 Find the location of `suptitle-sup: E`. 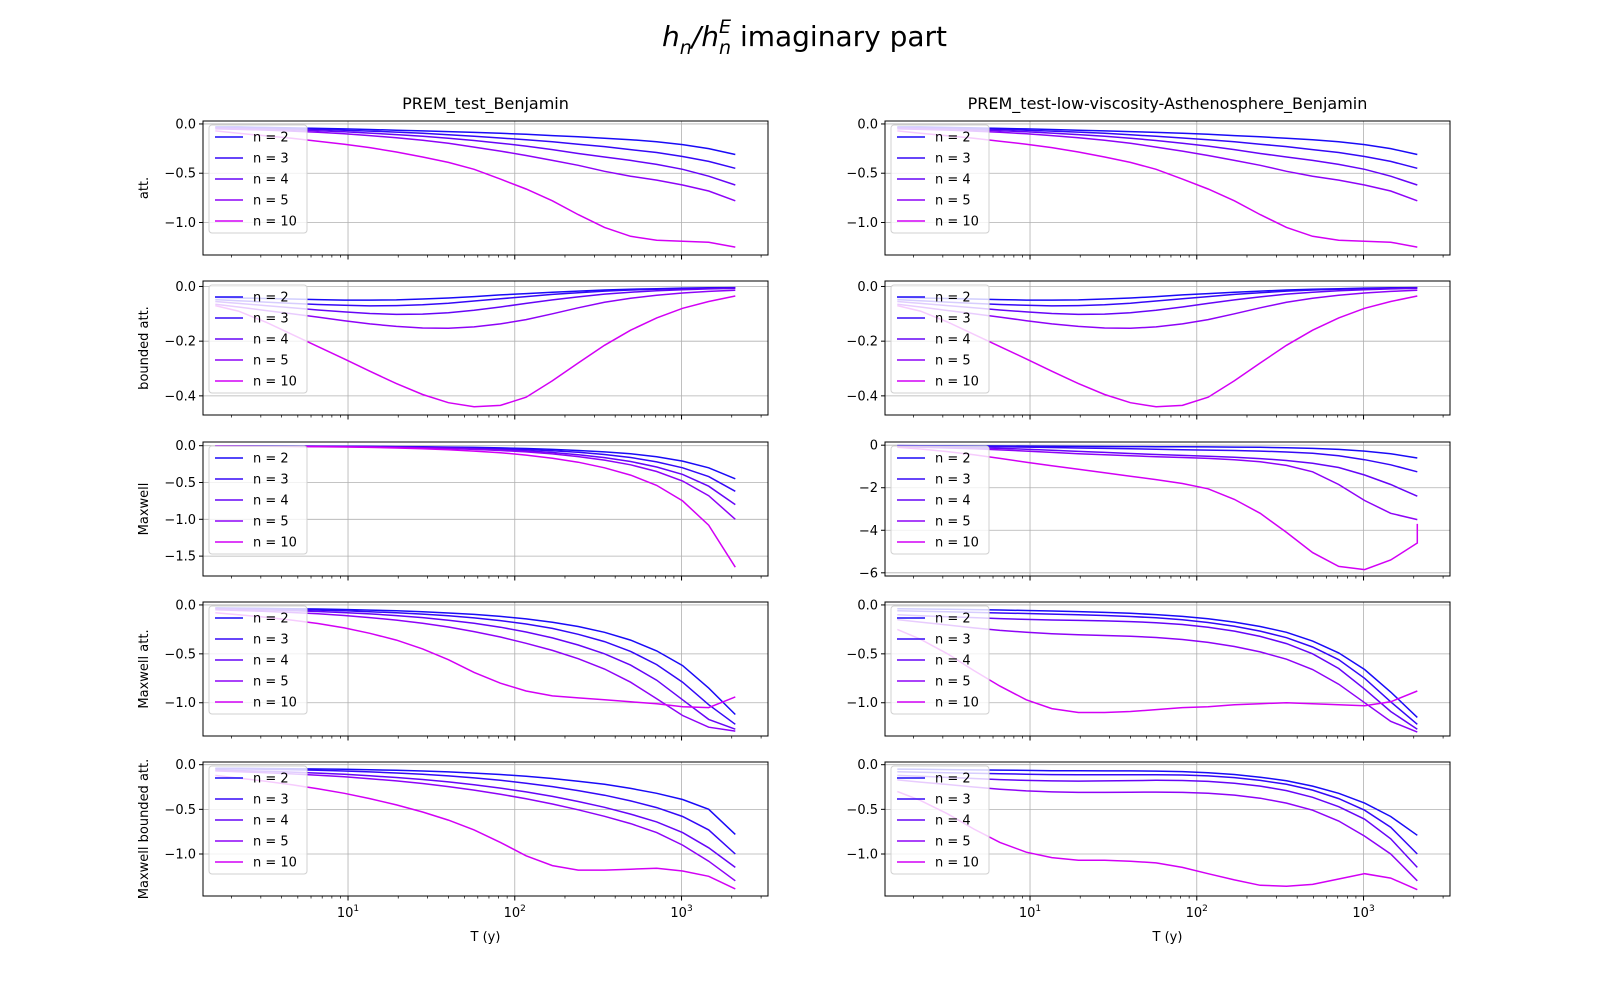

suptitle-sup: E is located at coordinates (725, 27).